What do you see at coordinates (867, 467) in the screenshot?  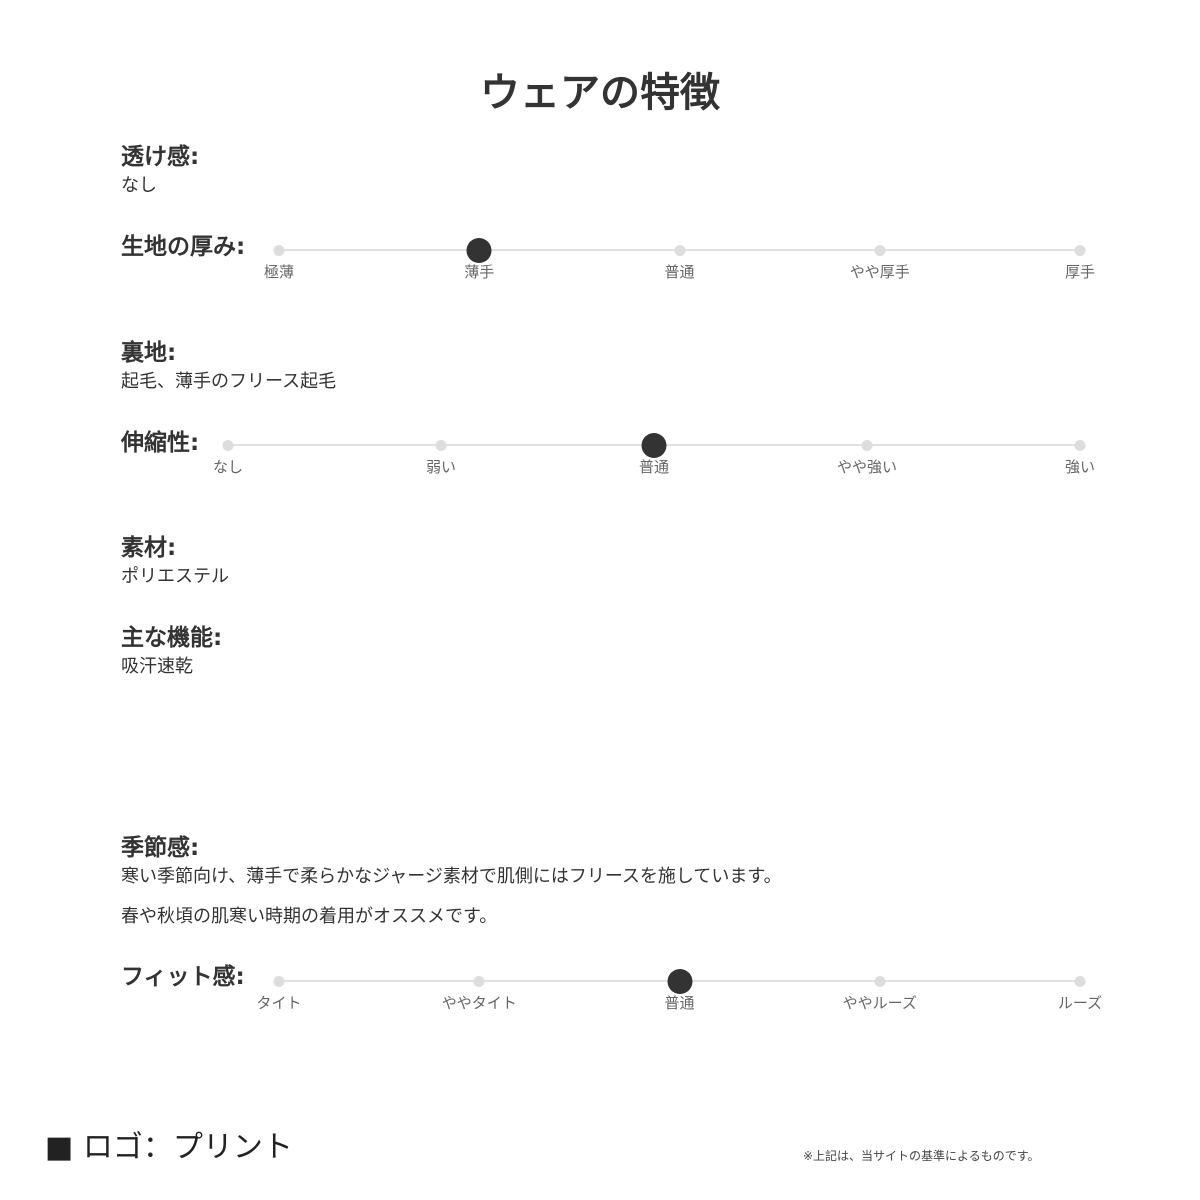 I see `scale-label: やや強い` at bounding box center [867, 467].